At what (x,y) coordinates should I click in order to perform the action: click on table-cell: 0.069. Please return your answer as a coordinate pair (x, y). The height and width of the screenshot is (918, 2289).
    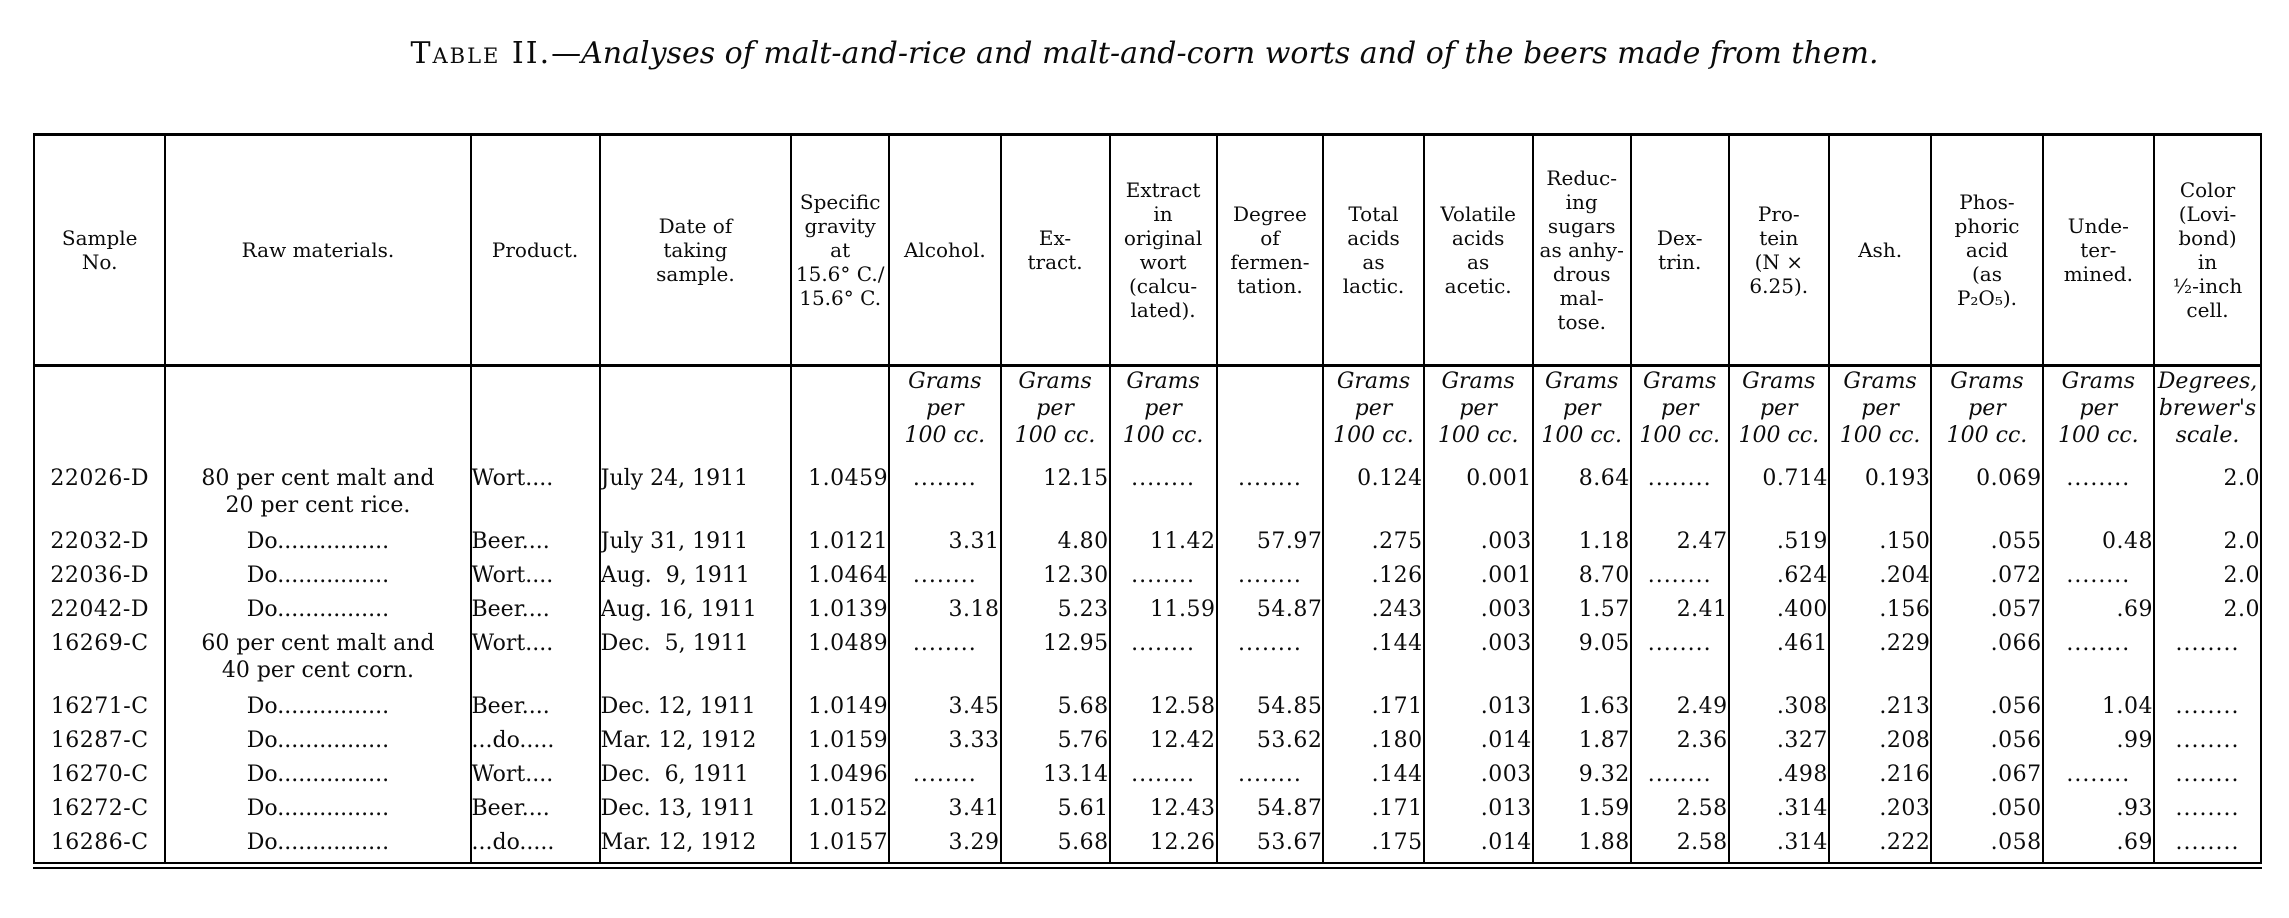
    Looking at the image, I should click on (1987, 495).